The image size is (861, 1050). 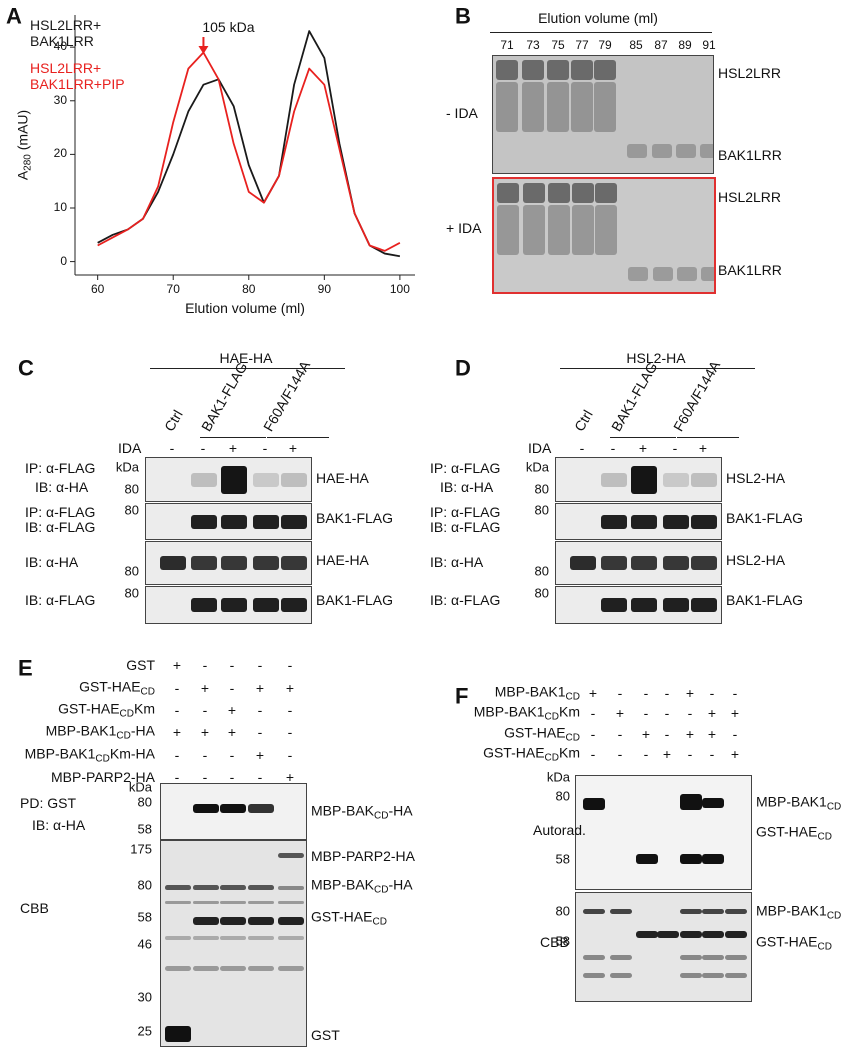 I want to click on lane-label: 71, so click(x=507, y=45).